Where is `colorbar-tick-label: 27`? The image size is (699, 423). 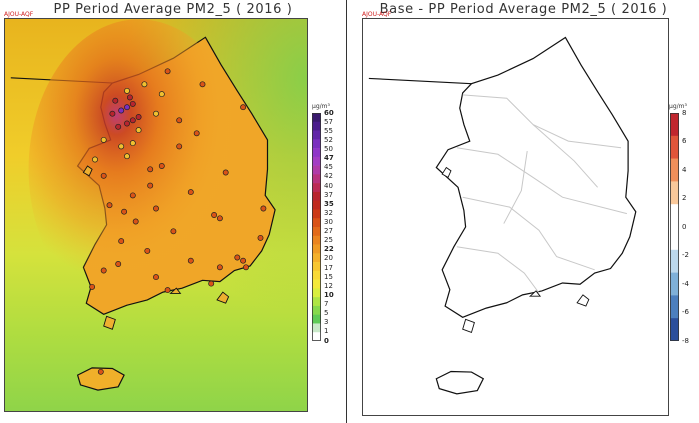 colorbar-tick-label: 27 is located at coordinates (328, 231).